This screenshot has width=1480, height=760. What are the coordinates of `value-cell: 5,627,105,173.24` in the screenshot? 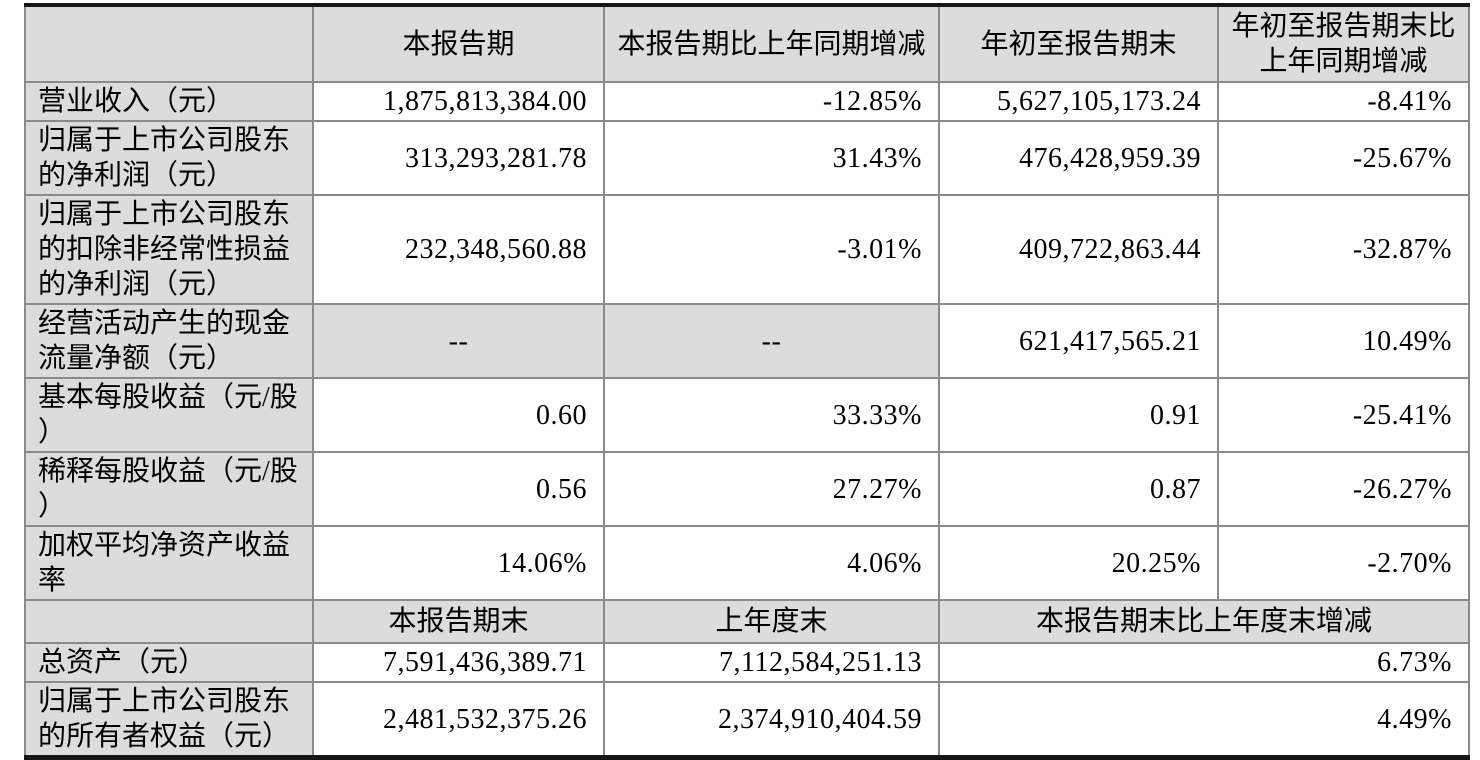 It's located at (1078, 101).